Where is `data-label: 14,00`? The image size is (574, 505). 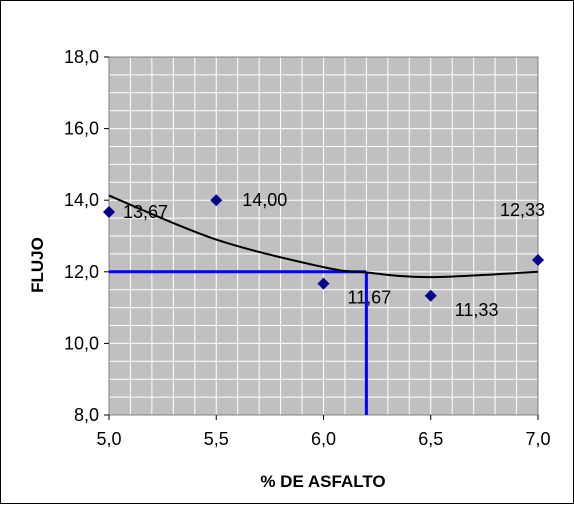
data-label: 14,00 is located at coordinates (264, 200).